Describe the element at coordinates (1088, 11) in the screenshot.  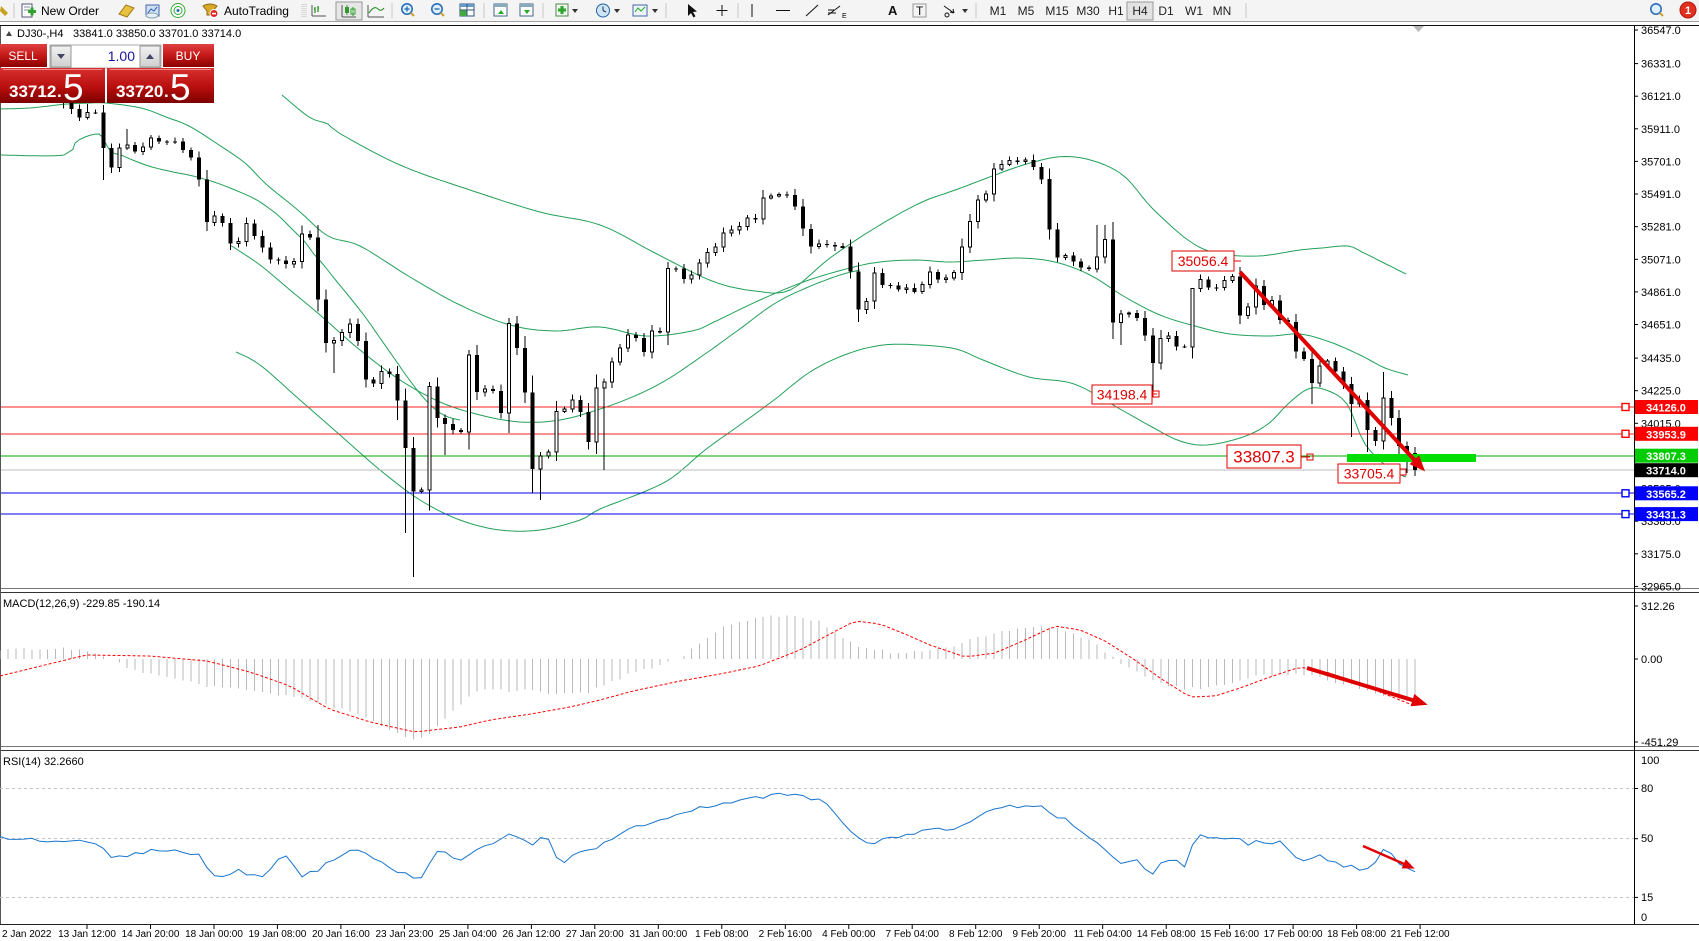
I see `svg-text: M30` at that location.